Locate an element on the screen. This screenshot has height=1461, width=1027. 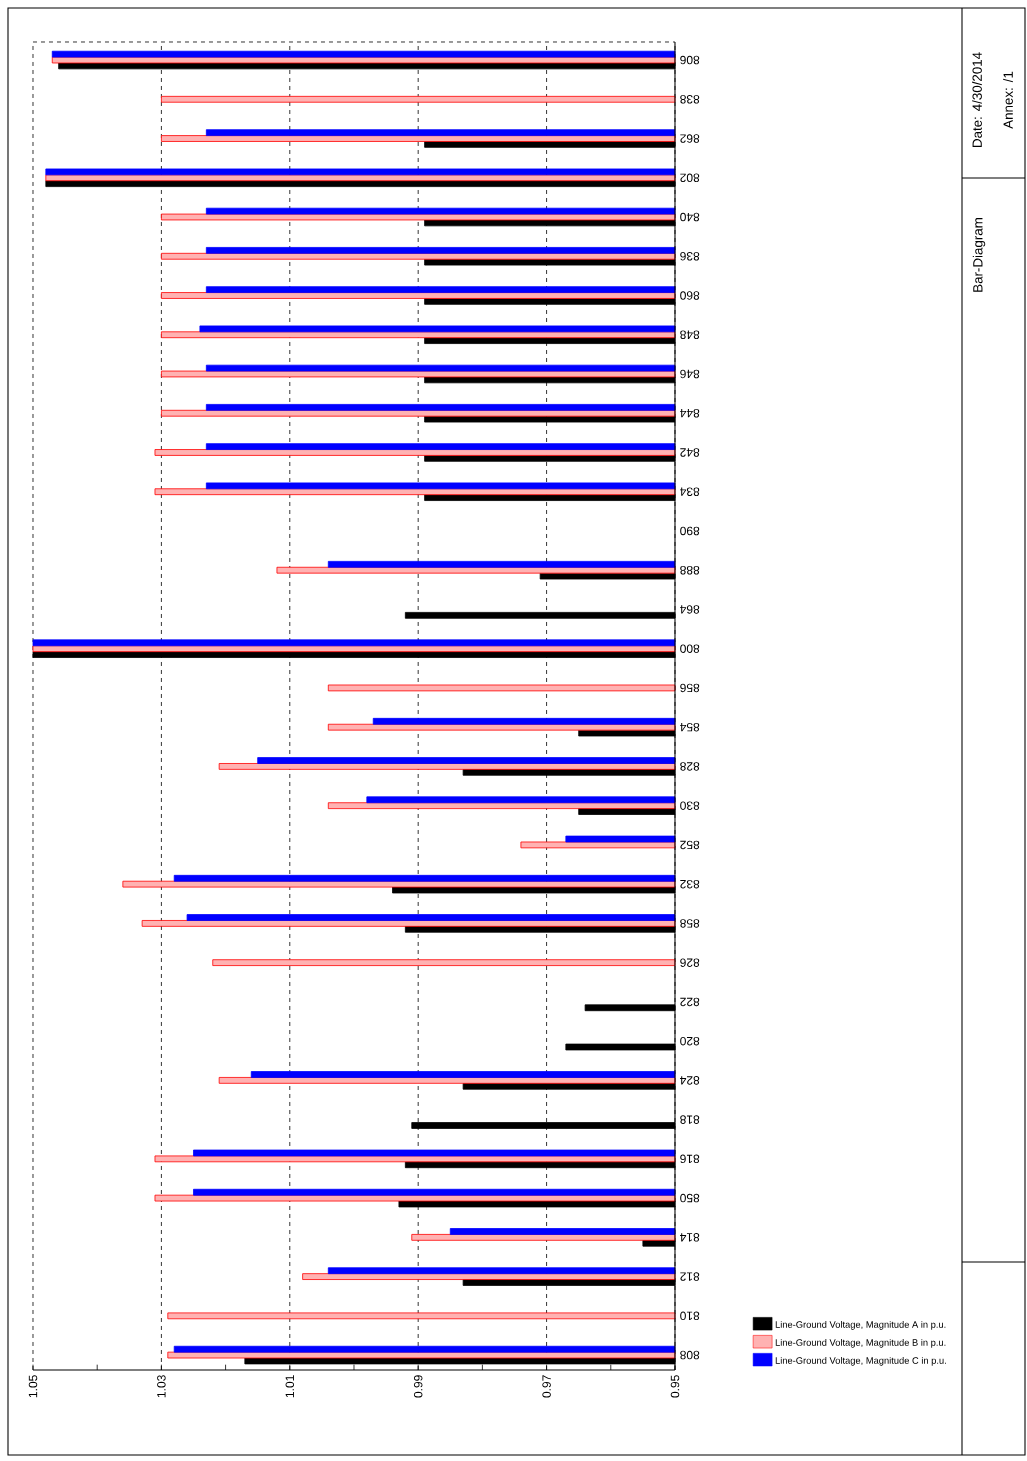
x-tick-label: 1.01 is located at coordinates (290, 1386).